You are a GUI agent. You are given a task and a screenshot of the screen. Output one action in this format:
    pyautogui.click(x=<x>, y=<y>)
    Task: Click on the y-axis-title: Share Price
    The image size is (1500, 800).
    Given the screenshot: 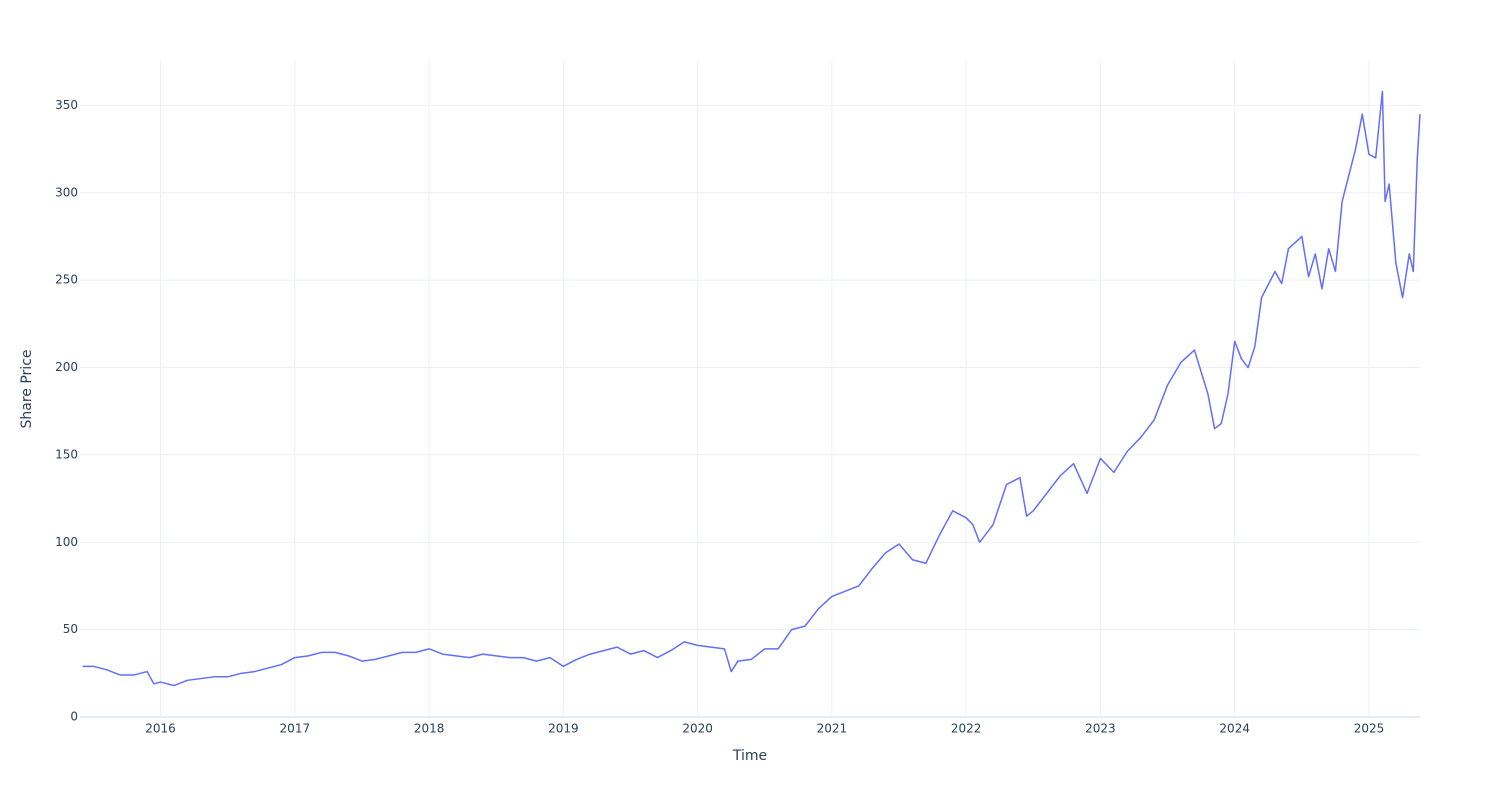 What is the action you would take?
    pyautogui.click(x=27, y=388)
    